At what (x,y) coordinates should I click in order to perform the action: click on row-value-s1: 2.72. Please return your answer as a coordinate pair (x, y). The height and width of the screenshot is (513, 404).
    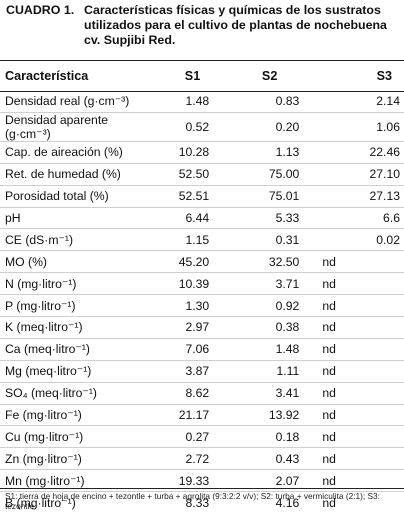
    Looking at the image, I should click on (178, 459).